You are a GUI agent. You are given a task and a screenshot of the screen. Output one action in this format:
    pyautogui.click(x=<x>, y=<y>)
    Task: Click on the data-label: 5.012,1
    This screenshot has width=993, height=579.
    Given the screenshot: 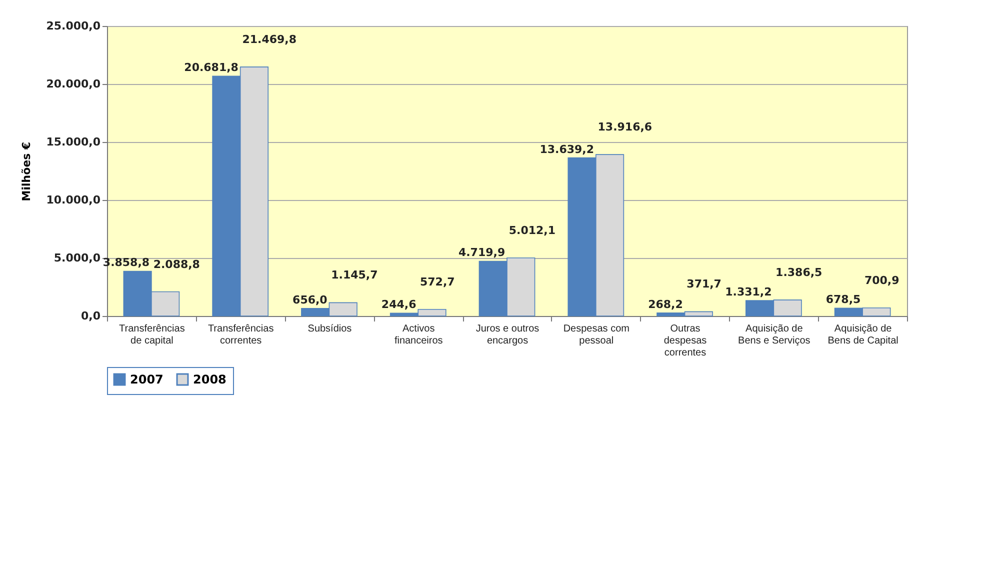 What is the action you would take?
    pyautogui.click(x=532, y=230)
    